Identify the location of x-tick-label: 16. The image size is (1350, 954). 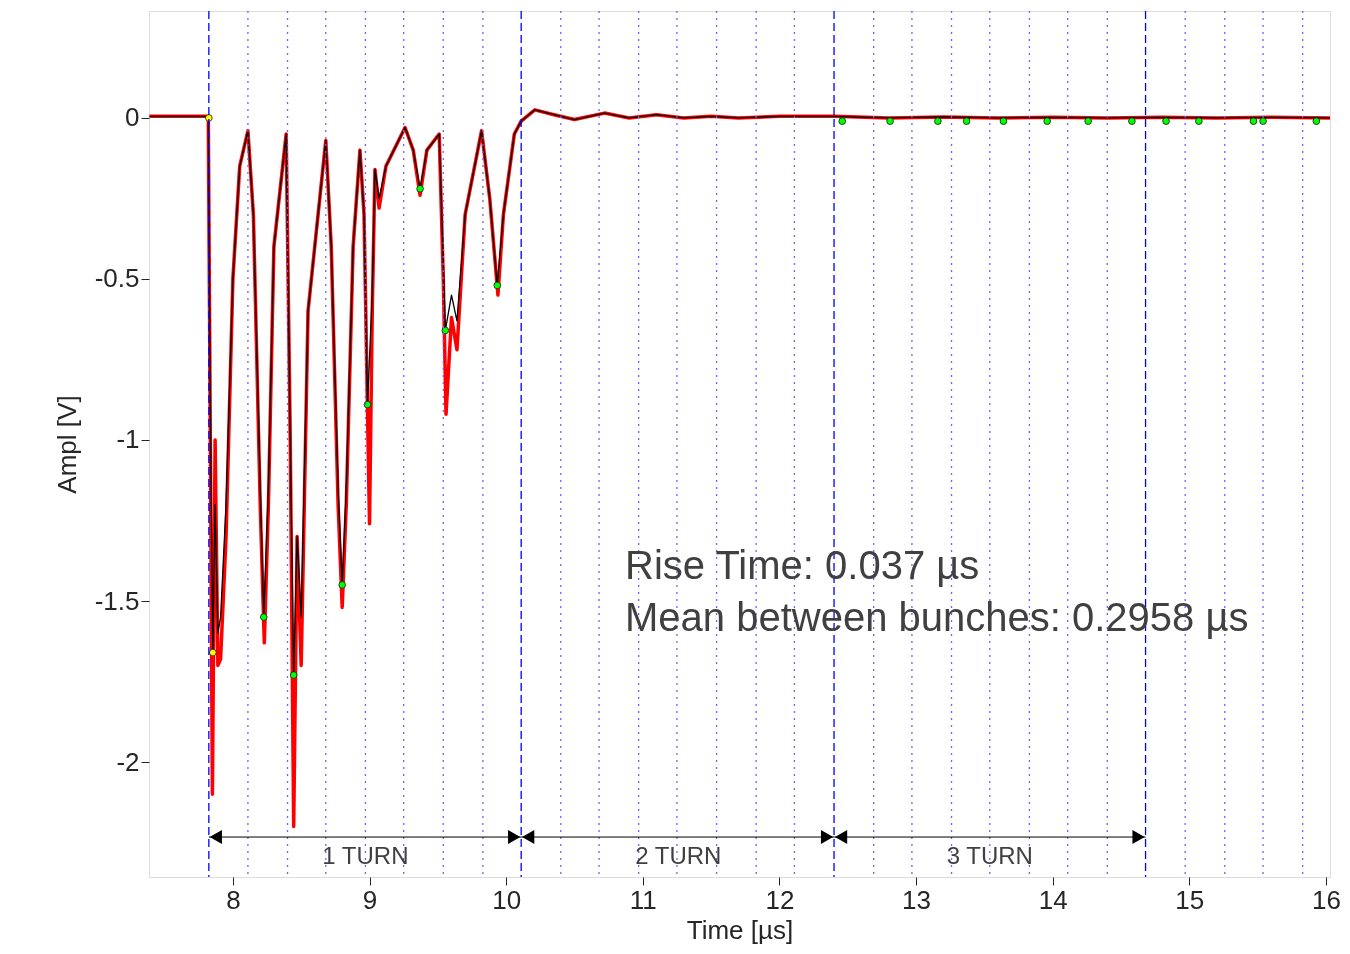
(1326, 899).